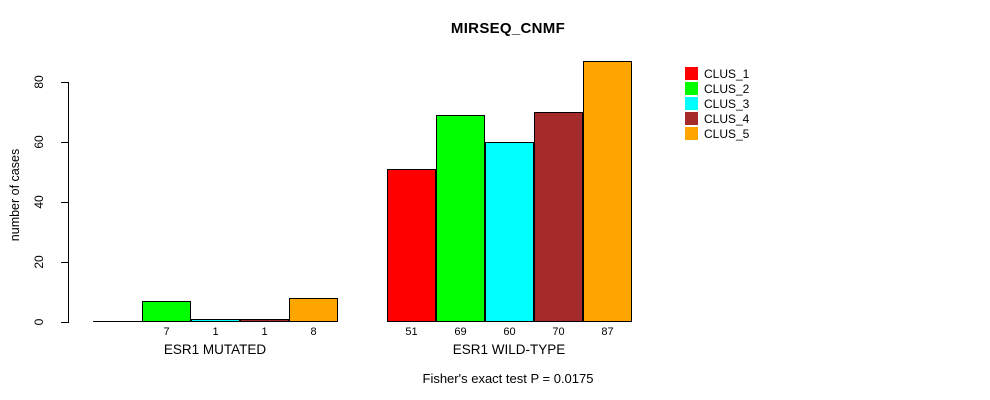 The width and height of the screenshot is (990, 400). I want to click on y-tick-label: 40, so click(39, 202).